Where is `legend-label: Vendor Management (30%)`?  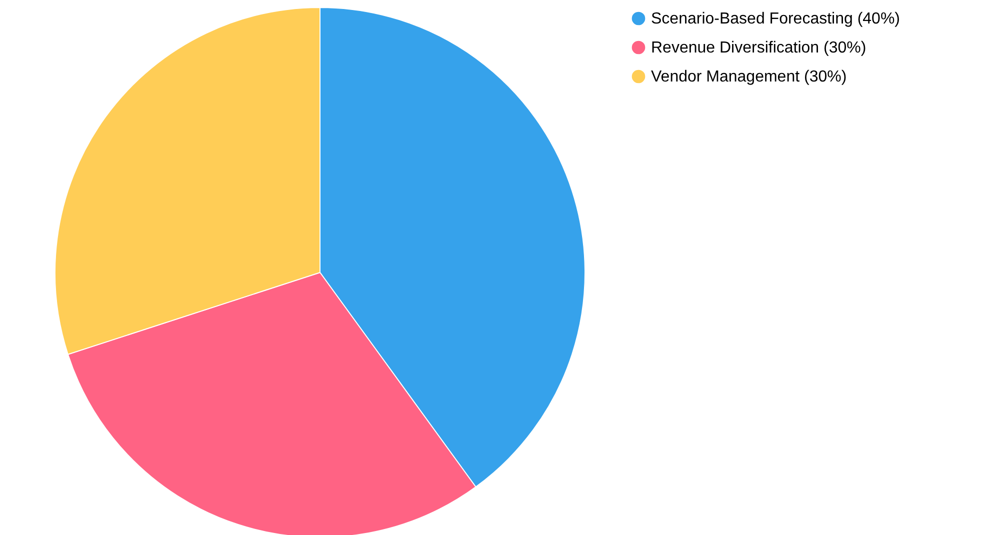
legend-label: Vendor Management (30%) is located at coordinates (749, 77).